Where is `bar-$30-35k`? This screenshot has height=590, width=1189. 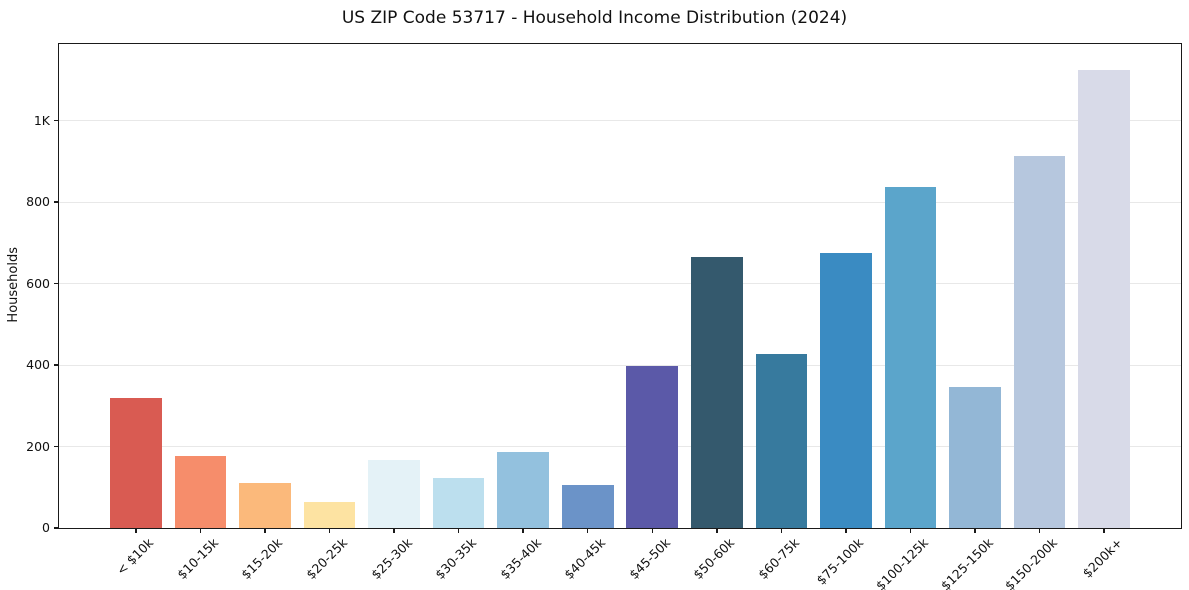
bar-$30-35k is located at coordinates (458, 502).